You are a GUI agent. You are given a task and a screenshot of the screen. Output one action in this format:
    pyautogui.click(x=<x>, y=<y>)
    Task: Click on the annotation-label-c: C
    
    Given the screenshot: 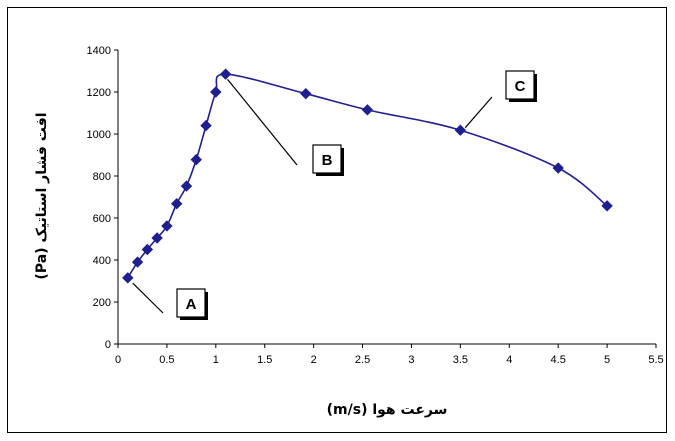 What is the action you would take?
    pyautogui.click(x=520, y=86)
    